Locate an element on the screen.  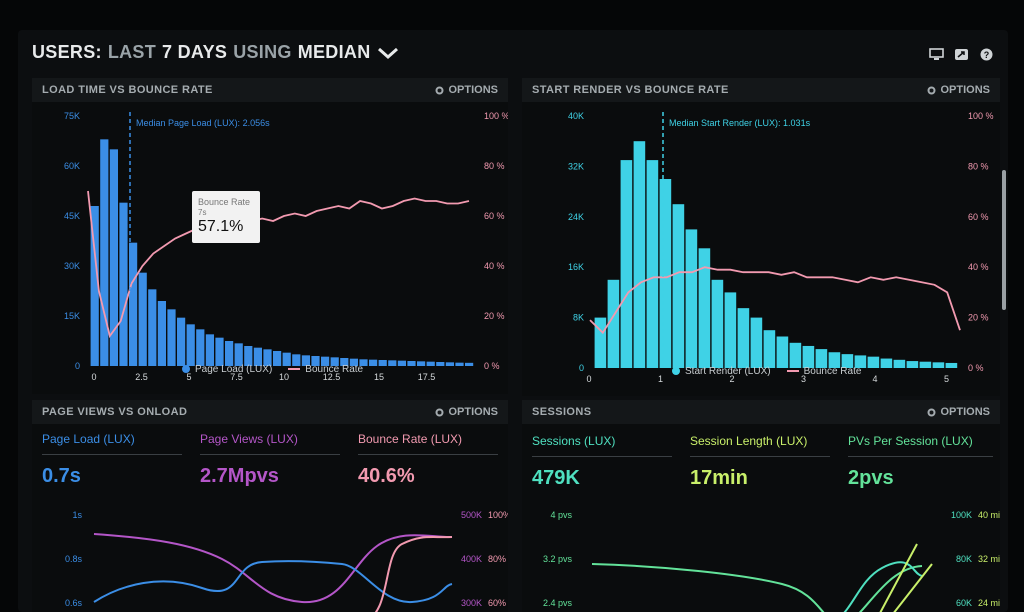
title-median: MEDIAN is located at coordinates (334, 52).